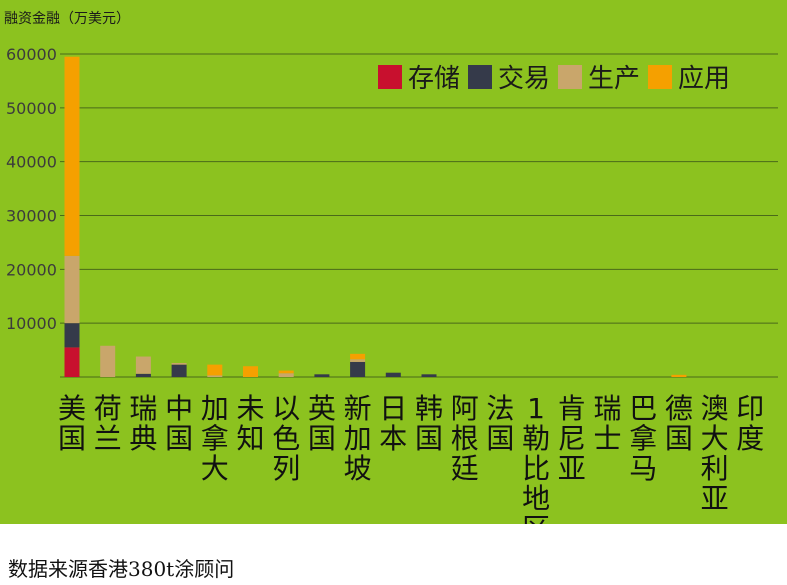  Describe the element at coordinates (250, 423) in the screenshot. I see `x-tick-label: 未知` at that location.